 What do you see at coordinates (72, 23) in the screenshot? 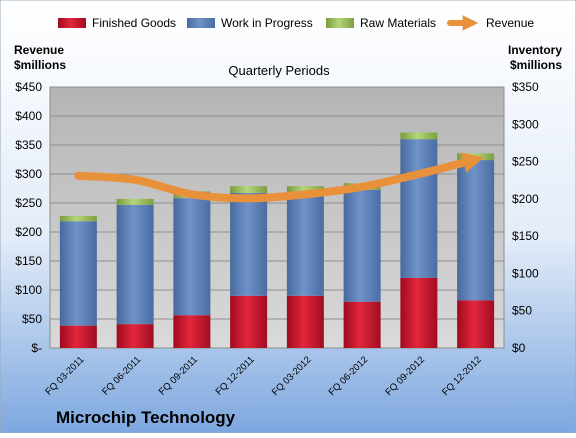
I see `legend-swatch-finished-goods` at bounding box center [72, 23].